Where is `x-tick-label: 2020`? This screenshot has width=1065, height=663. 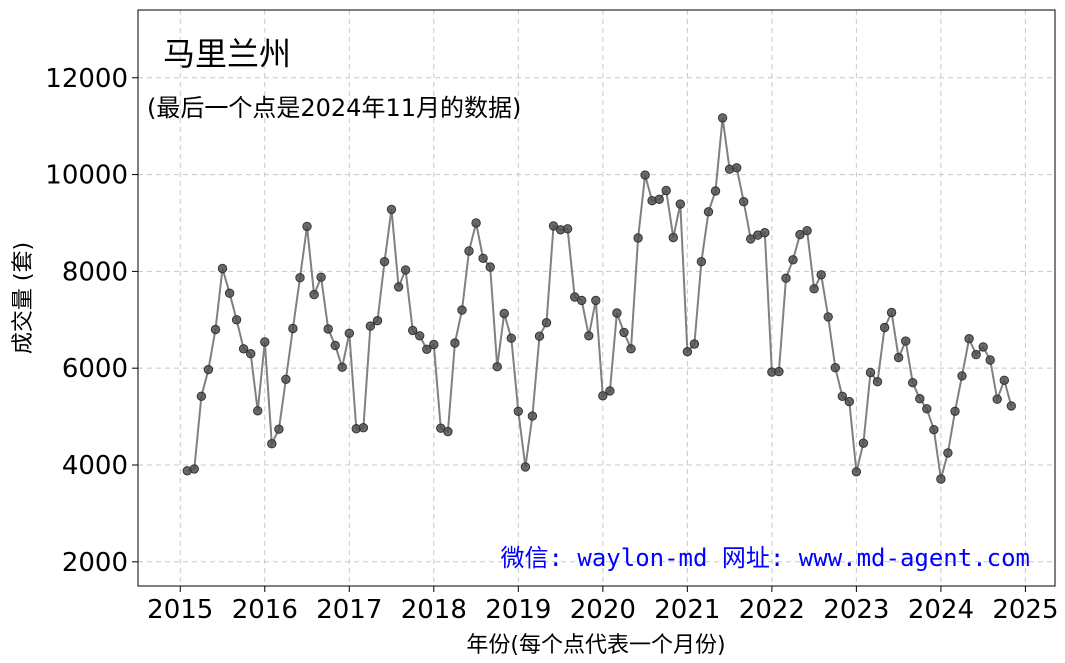
x-tick-label: 2020 is located at coordinates (603, 610).